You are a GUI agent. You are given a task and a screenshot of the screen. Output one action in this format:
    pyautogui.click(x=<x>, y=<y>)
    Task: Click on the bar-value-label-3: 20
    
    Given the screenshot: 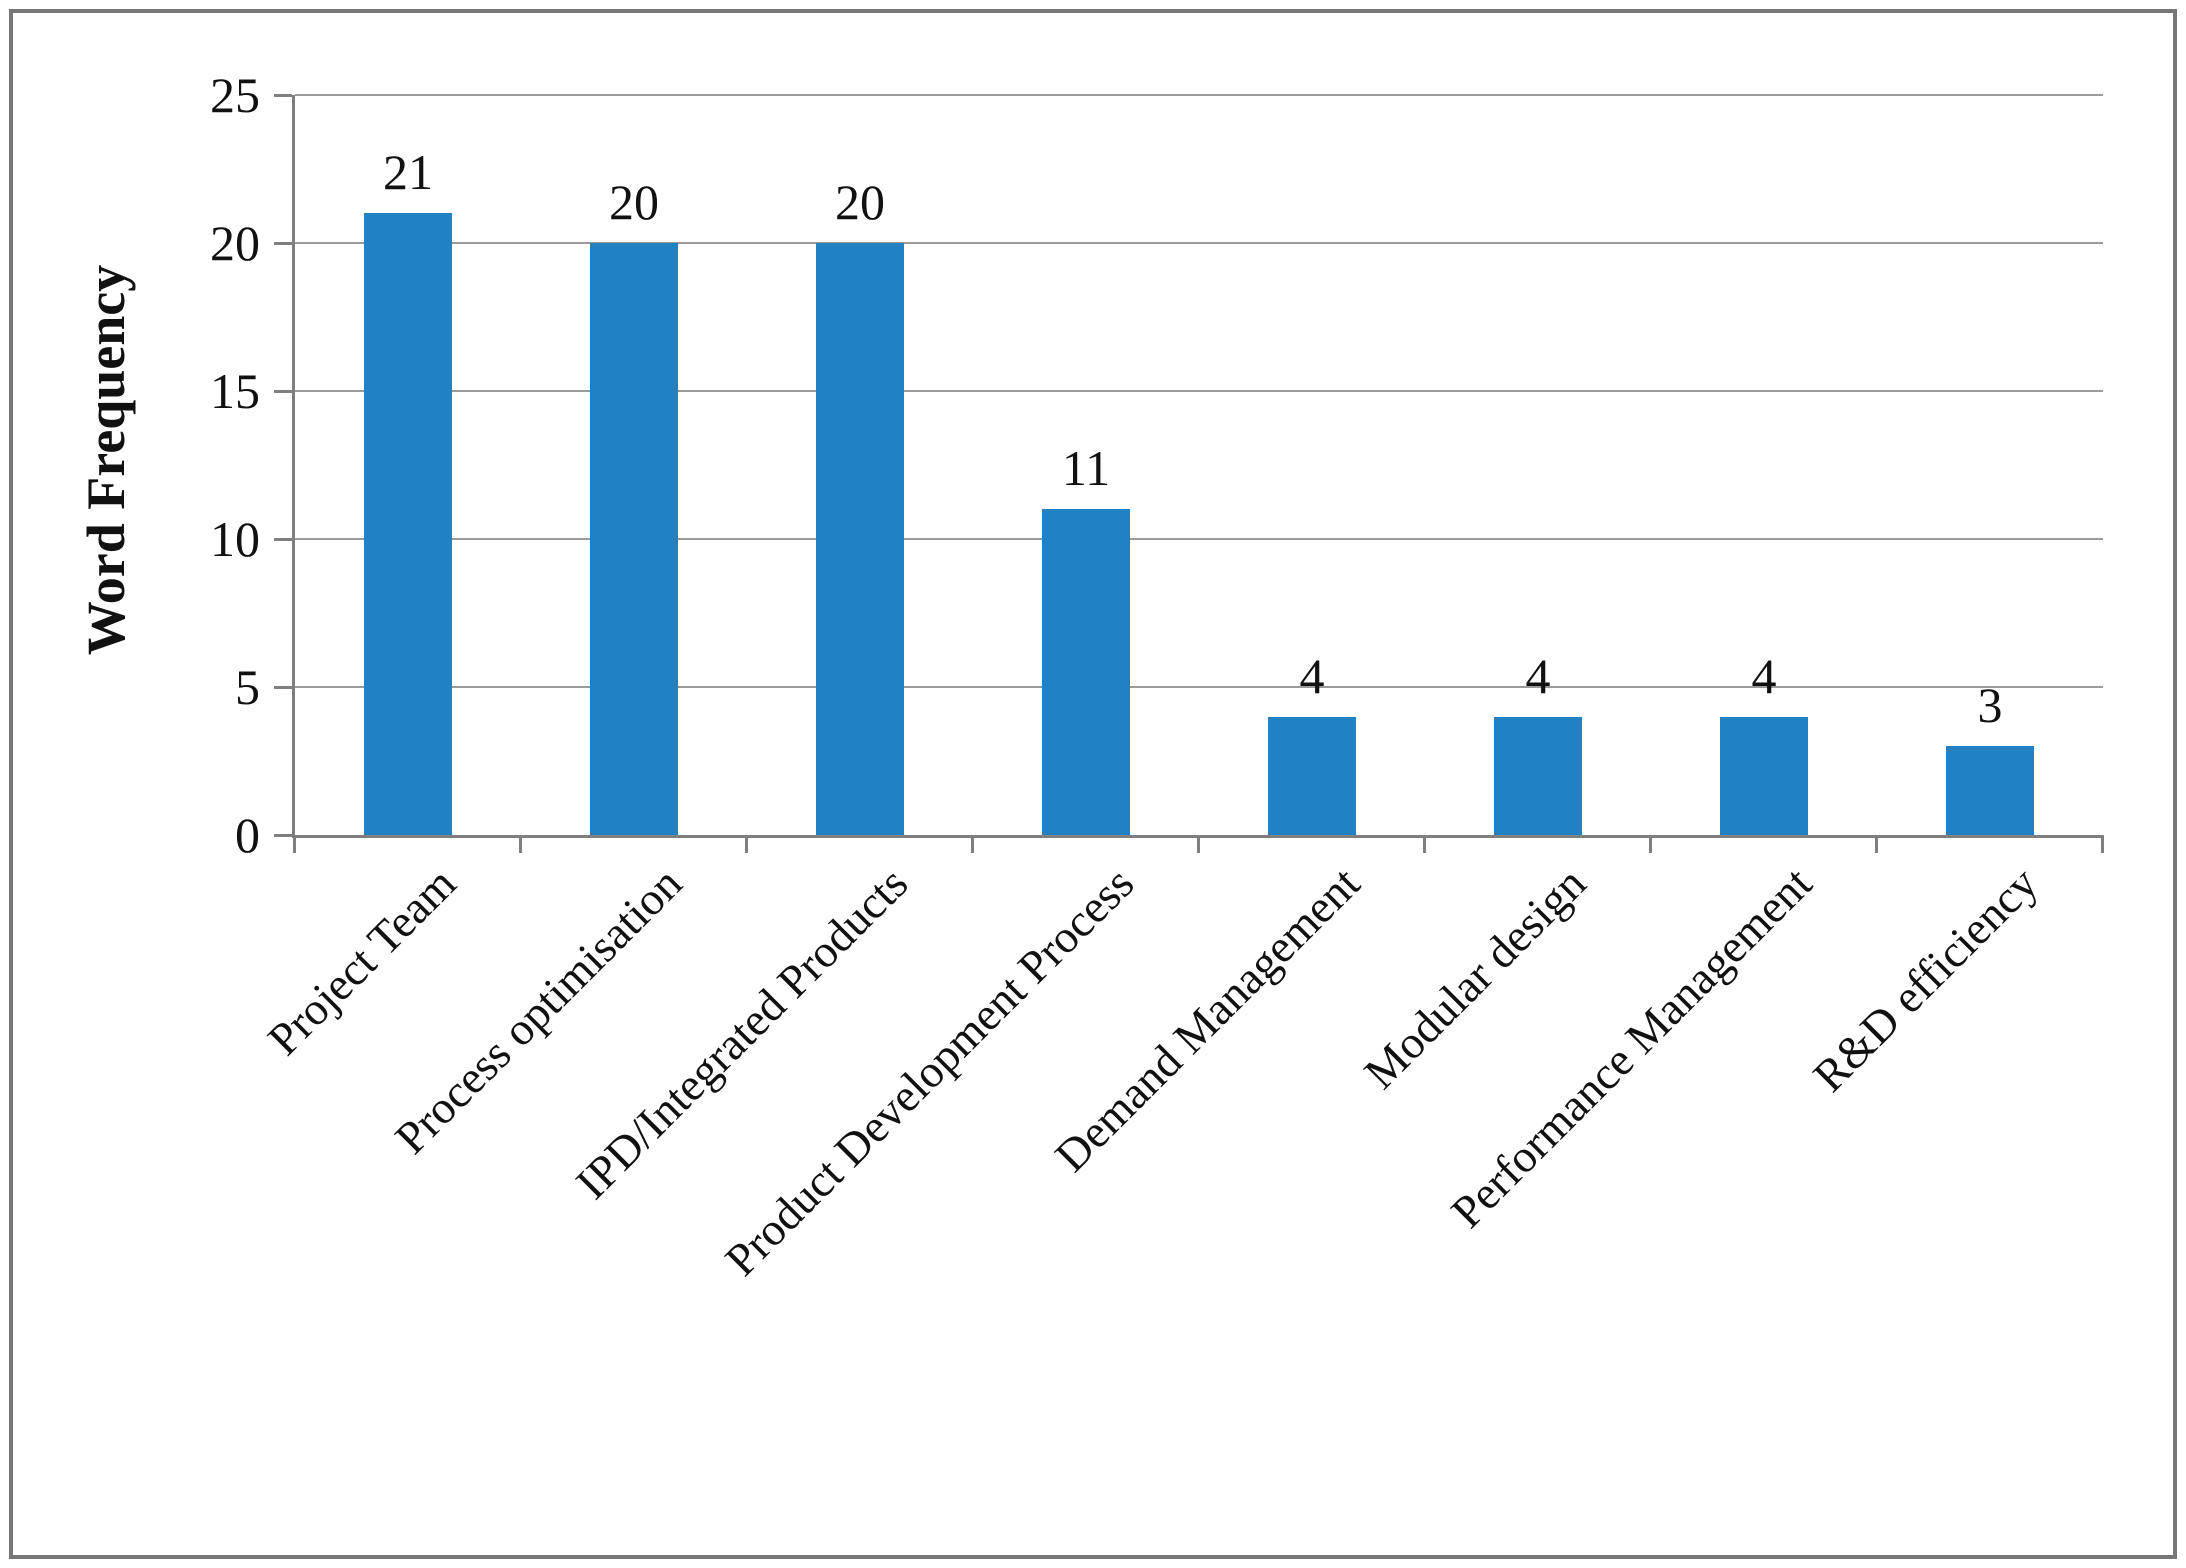 What is the action you would take?
    pyautogui.click(x=860, y=202)
    